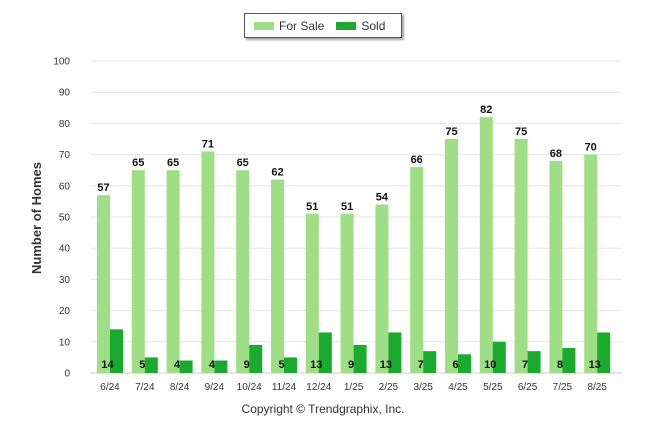  I want to click on x-tick-label: 9/24, so click(215, 387).